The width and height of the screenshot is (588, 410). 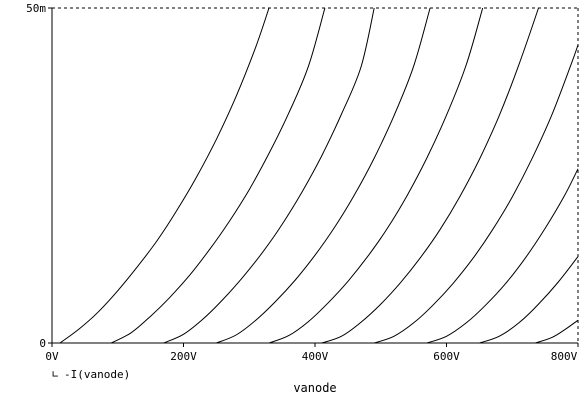 I want to click on x-tick-label-1: 200V, so click(x=183, y=356).